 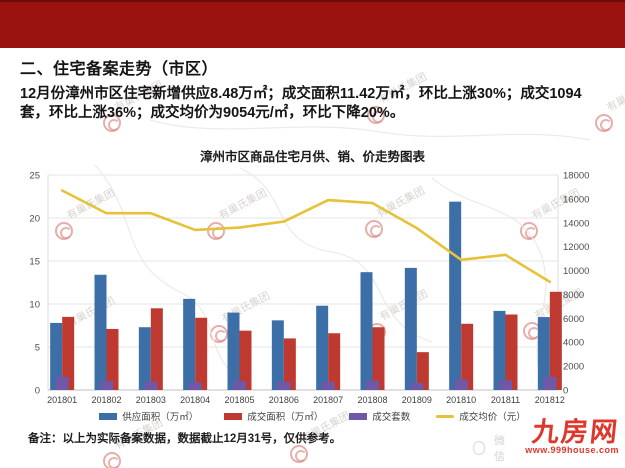 I want to click on header-bar, so click(x=312, y=24).